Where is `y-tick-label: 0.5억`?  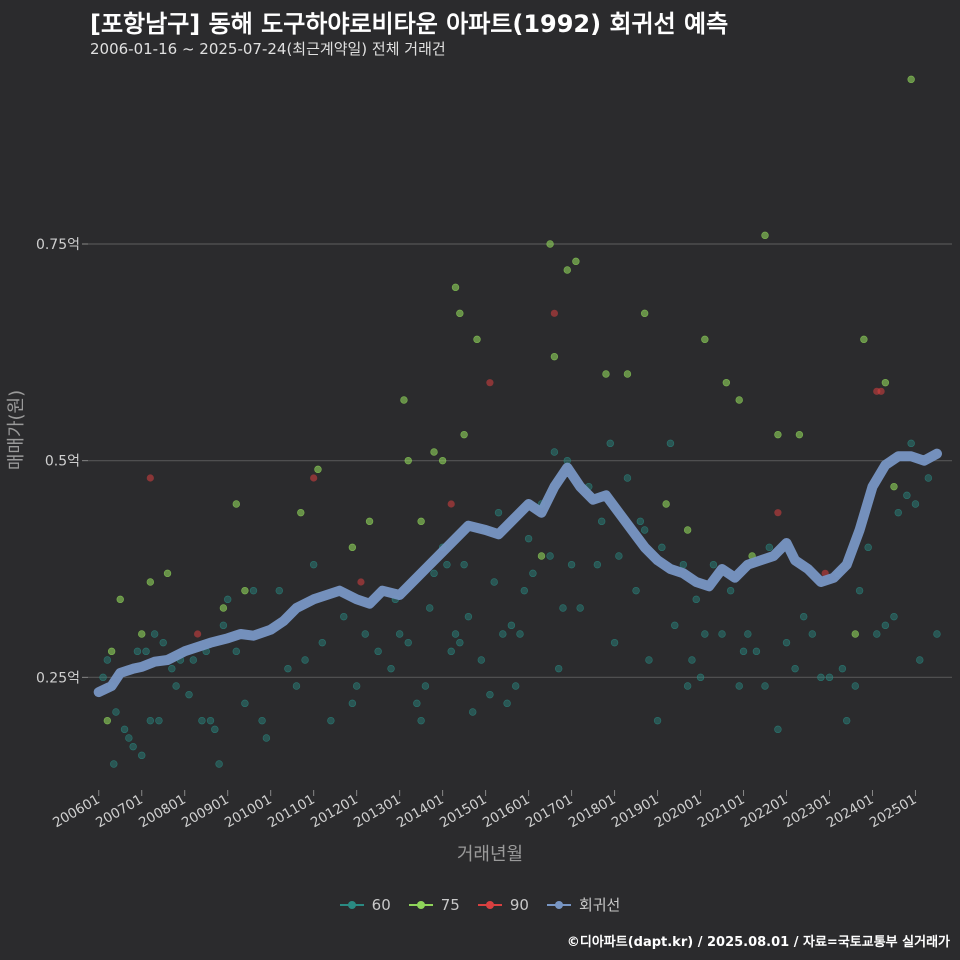
y-tick-label: 0.5억 is located at coordinates (62, 462).